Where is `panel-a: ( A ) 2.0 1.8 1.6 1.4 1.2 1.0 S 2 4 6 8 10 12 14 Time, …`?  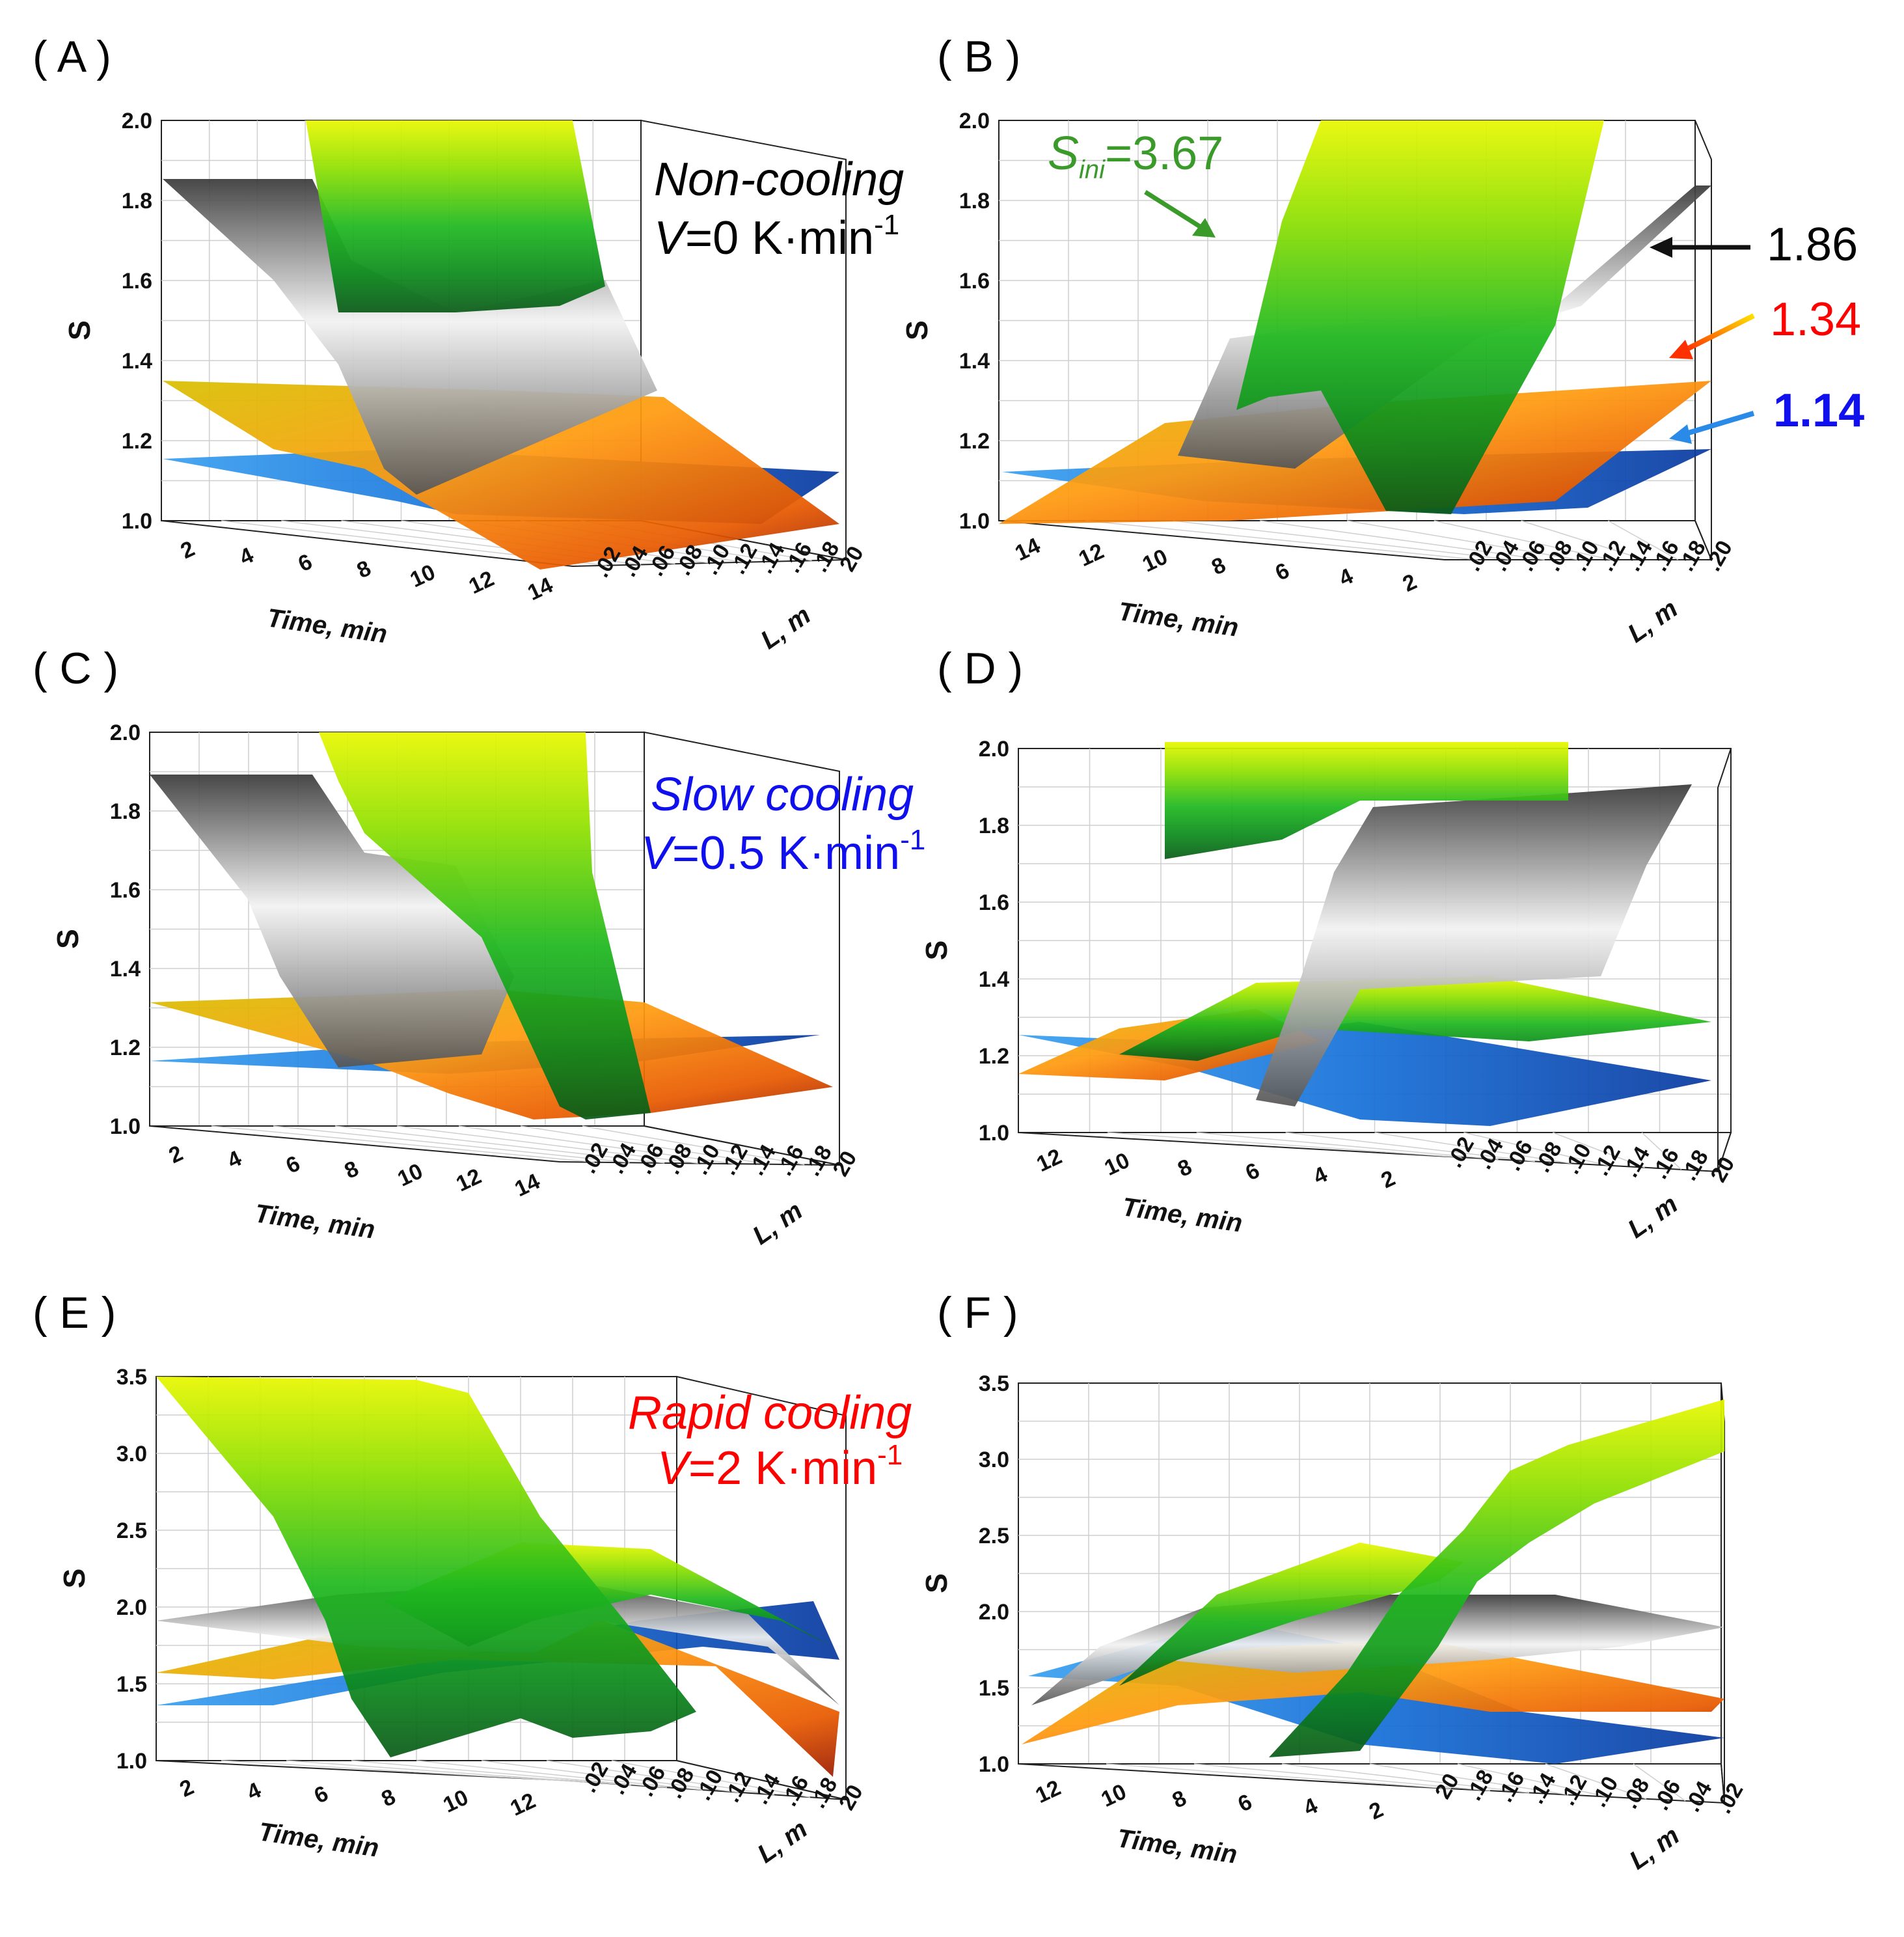
panel-a: ( A ) 2.0 1.8 1.6 1.4 1.2 1.0 S 2 4 6 8 10 12 14 Time, … is located at coordinates (451, 343).